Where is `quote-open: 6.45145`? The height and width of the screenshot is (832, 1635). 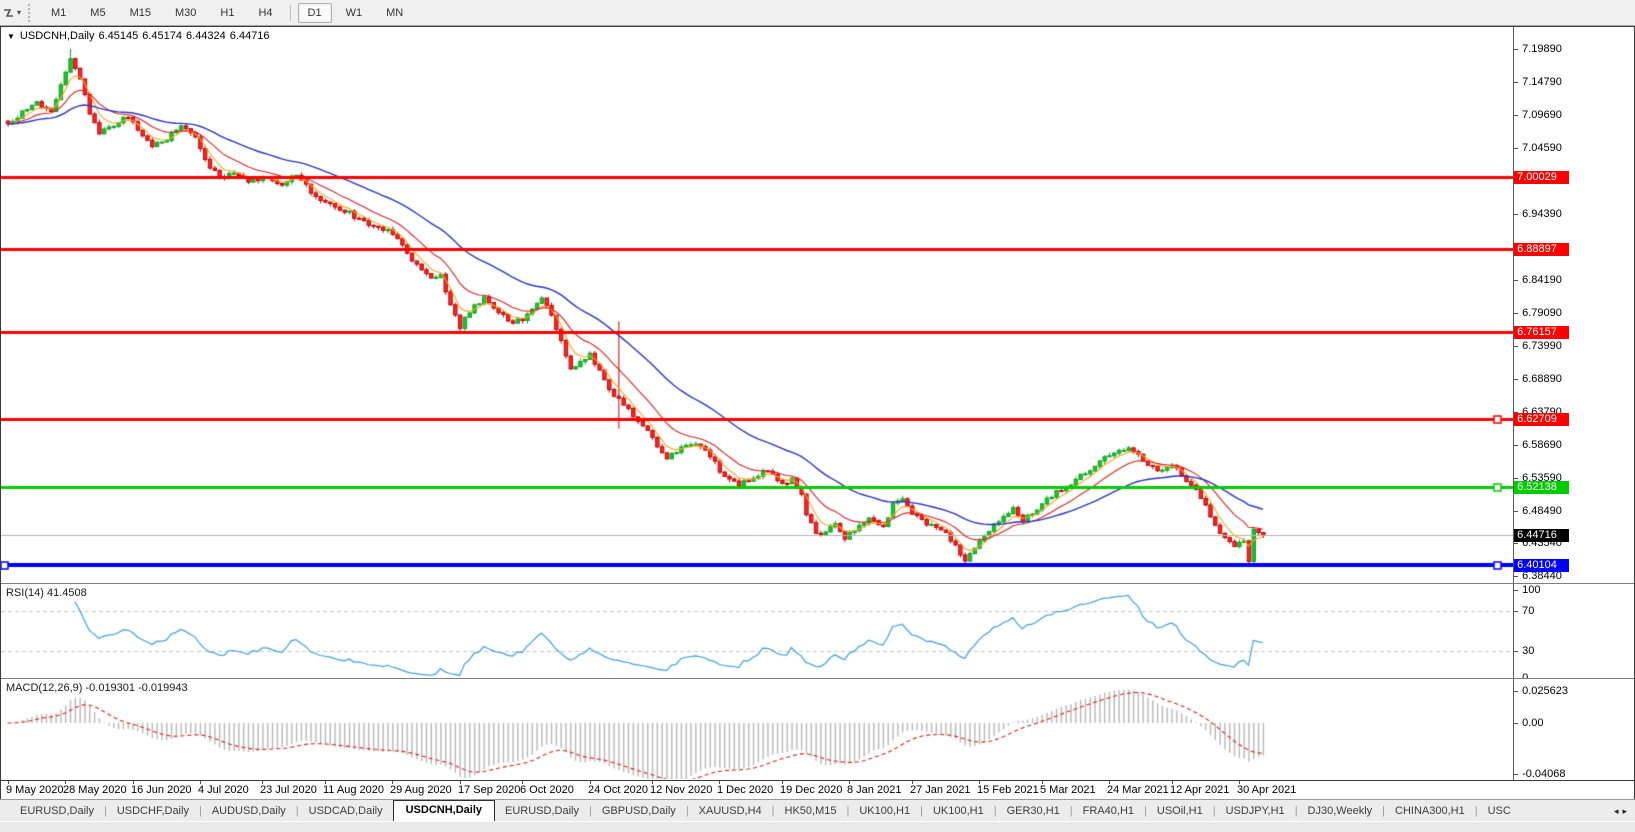
quote-open: 6.45145 is located at coordinates (118, 36).